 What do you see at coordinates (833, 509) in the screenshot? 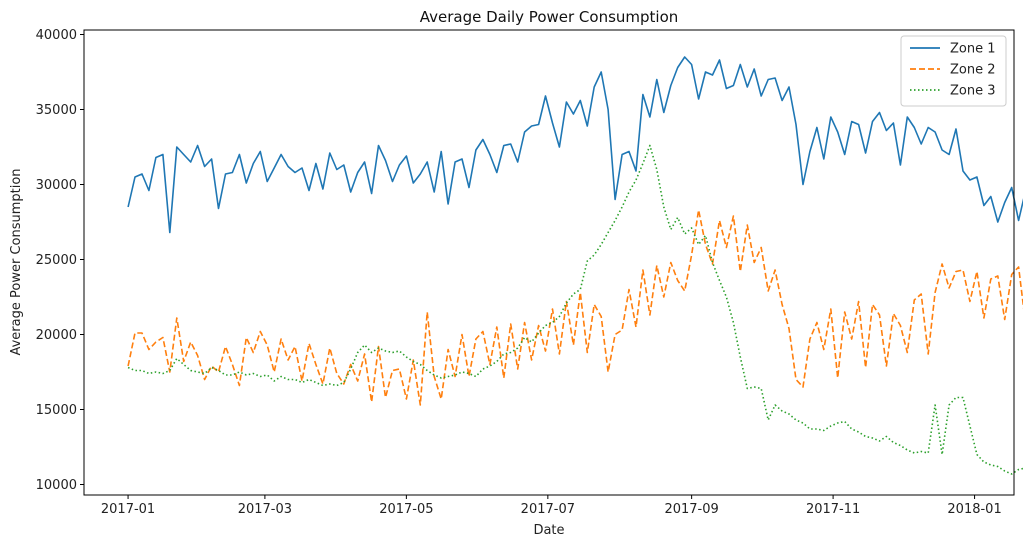
I see `x-tick-label: 2017-11` at bounding box center [833, 509].